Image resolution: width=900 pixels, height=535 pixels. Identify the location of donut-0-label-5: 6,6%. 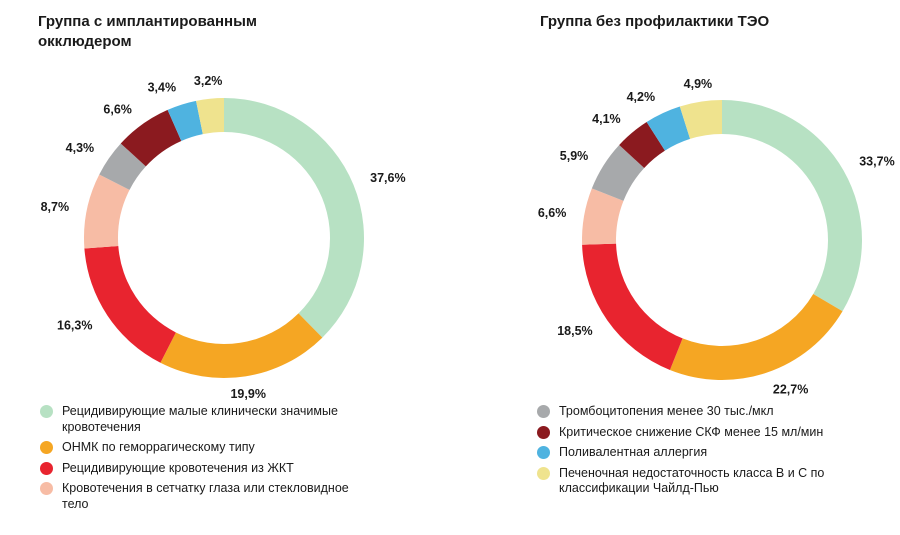
(117, 110).